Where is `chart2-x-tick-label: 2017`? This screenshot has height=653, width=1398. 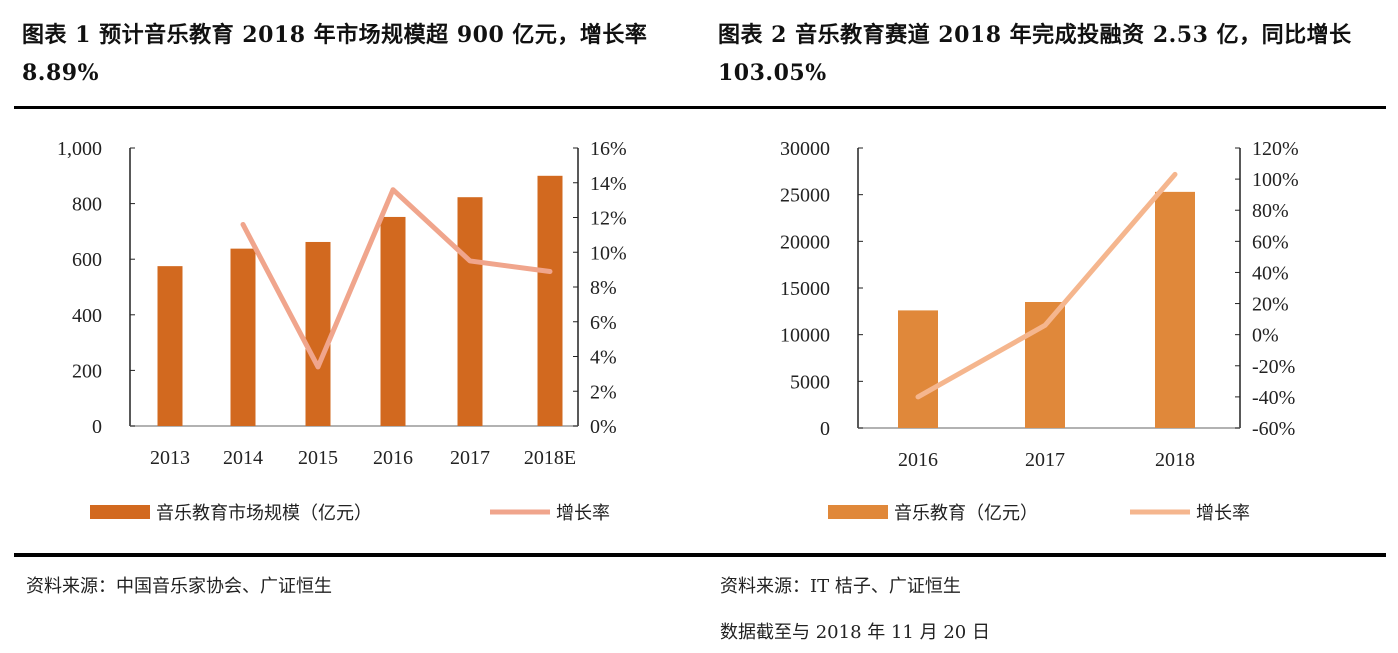 chart2-x-tick-label: 2017 is located at coordinates (1045, 460).